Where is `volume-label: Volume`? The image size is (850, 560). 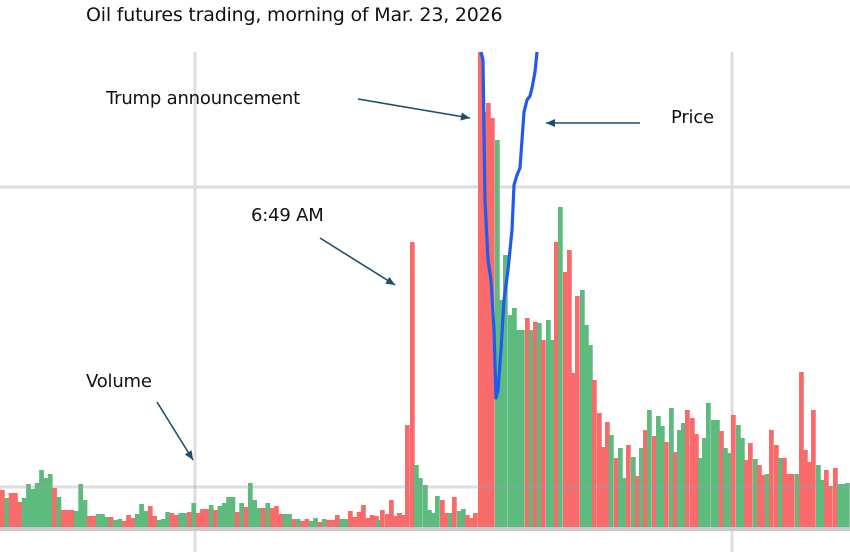 volume-label: Volume is located at coordinates (119, 381).